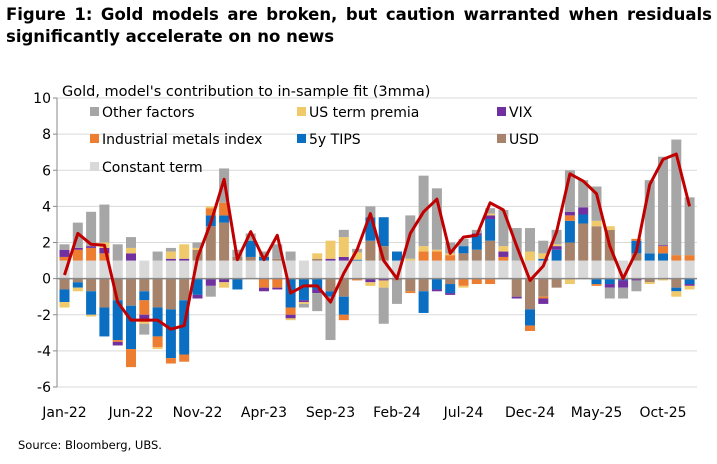  I want to click on y-ticks: -6 -4 -2 0 2 4 6 8 10, so click(45, 243).